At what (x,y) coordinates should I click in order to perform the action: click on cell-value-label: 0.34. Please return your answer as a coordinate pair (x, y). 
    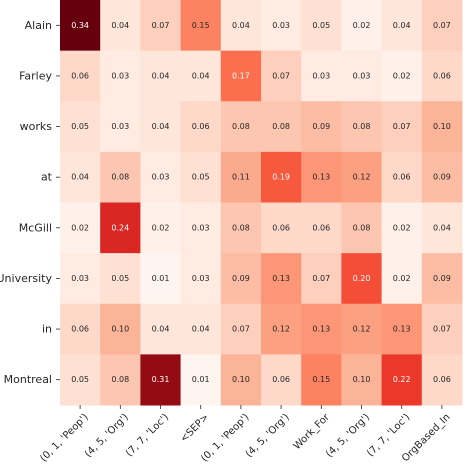
    Looking at the image, I should click on (80, 25).